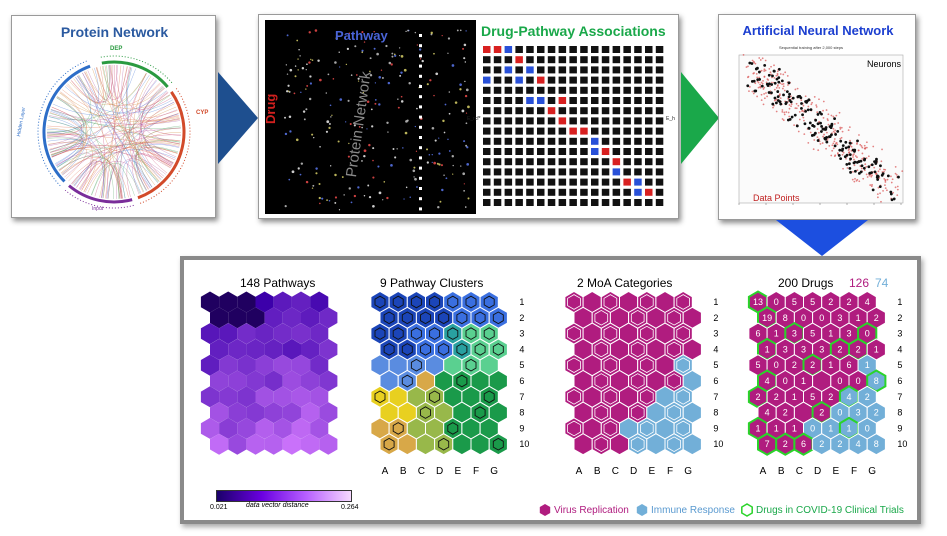  Describe the element at coordinates (803, 444) in the screenshot. I see `som-drug-count: 6` at that location.